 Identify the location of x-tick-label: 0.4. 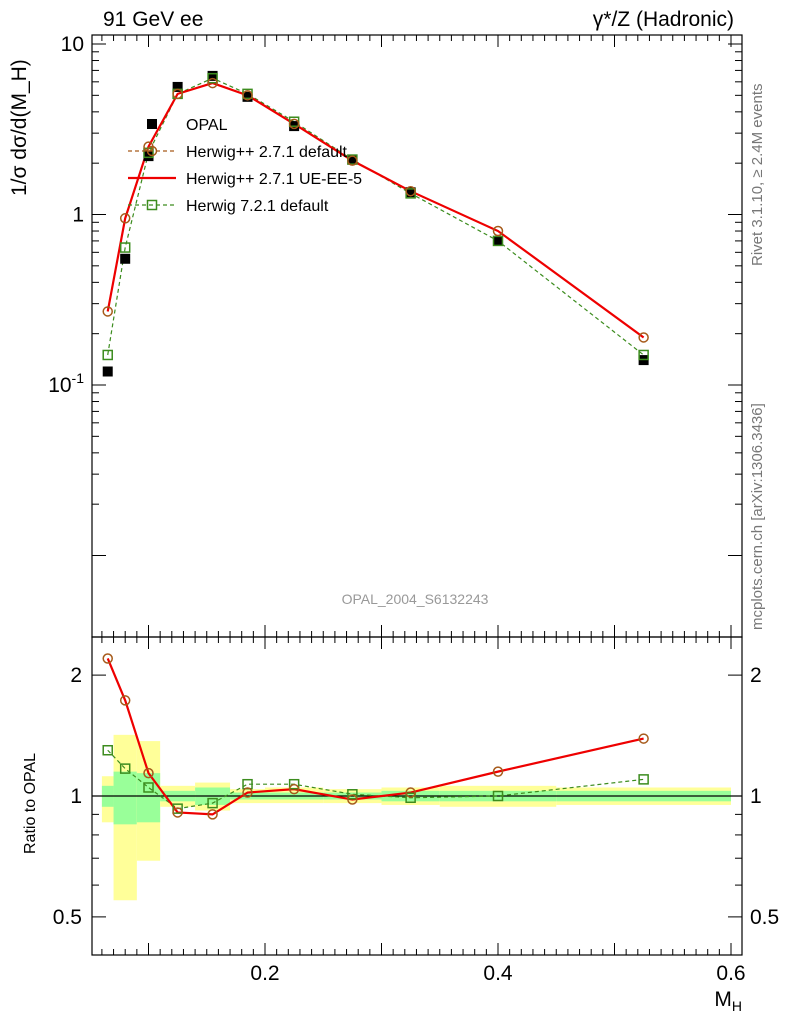
(498, 973).